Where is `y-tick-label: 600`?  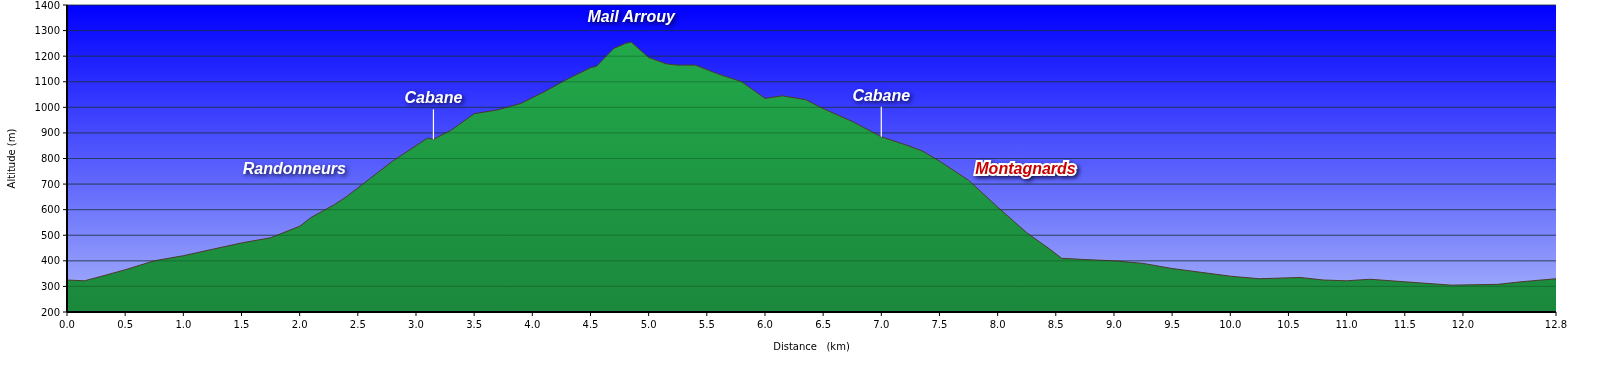
y-tick-label: 600 is located at coordinates (50, 210).